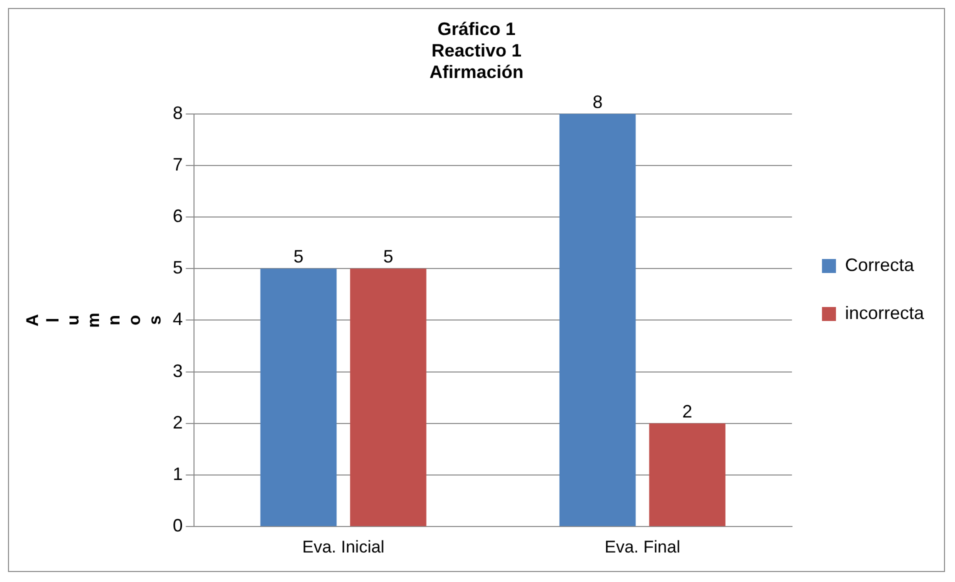 Image resolution: width=955 pixels, height=582 pixels. I want to click on y-tick-label: 5, so click(177, 268).